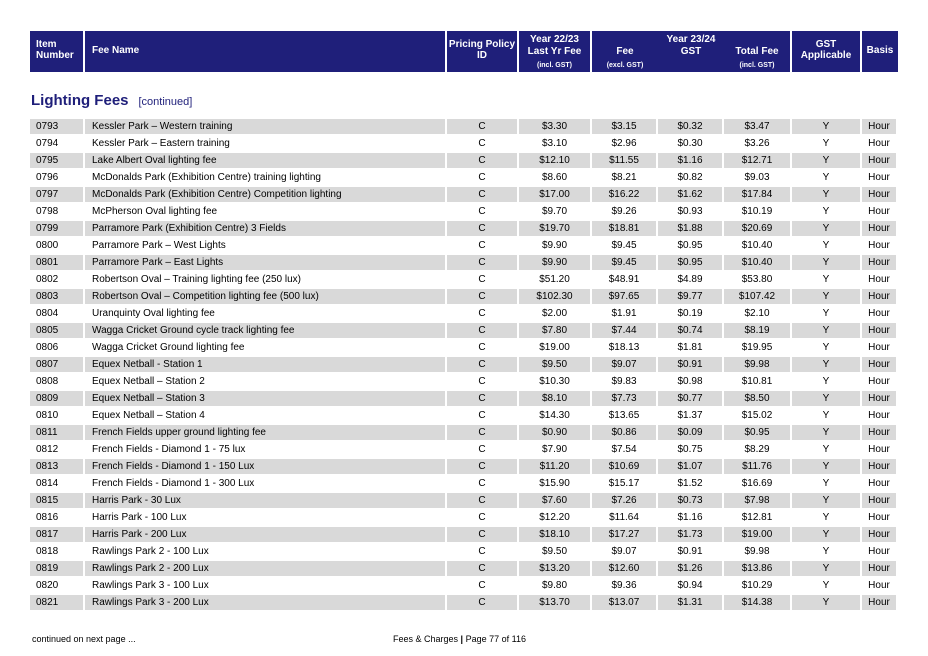 This screenshot has height=656, width=928. I want to click on last-year-fee-cell: $7.80, so click(555, 330).